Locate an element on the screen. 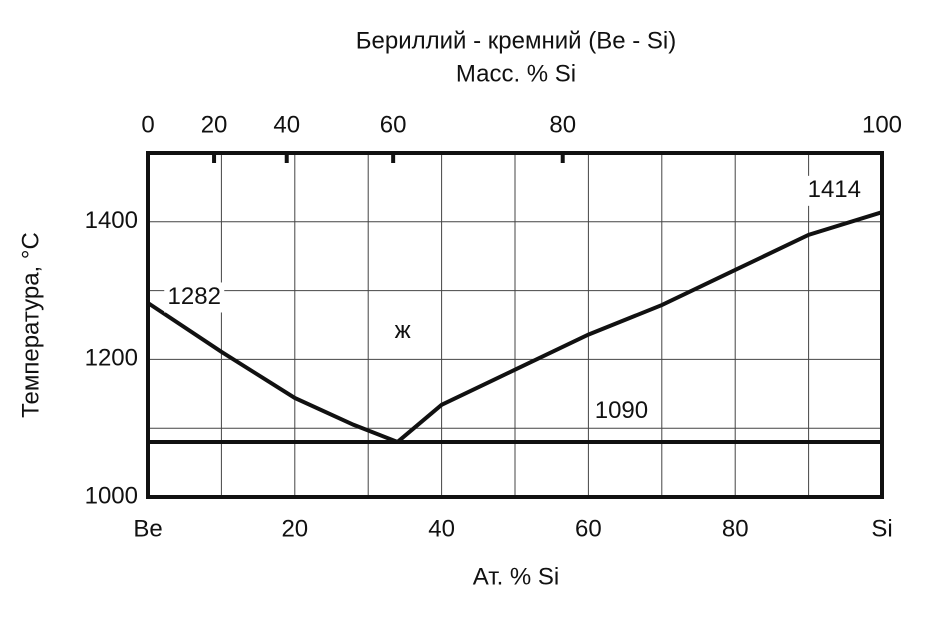 This screenshot has width=945, height=625. top-tick-label: 20 is located at coordinates (214, 124).